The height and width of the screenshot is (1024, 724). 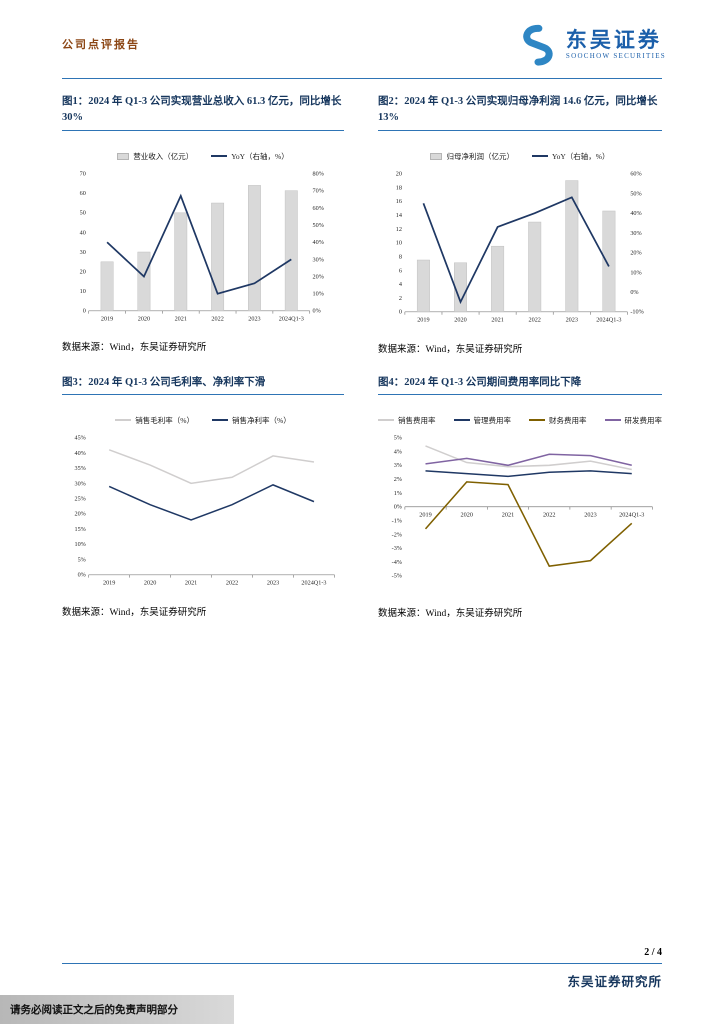 What do you see at coordinates (570, 156) in the screenshot?
I see `legend-item: YoY（右轴，%）` at bounding box center [570, 156].